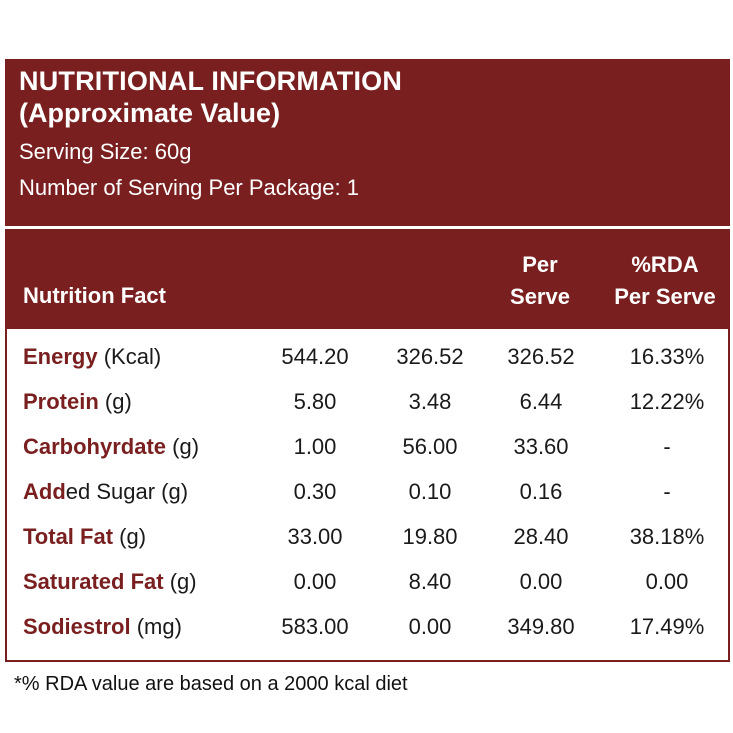  Describe the element at coordinates (93, 581) in the screenshot. I see `row-label-highlight: Saturated Fat` at that location.